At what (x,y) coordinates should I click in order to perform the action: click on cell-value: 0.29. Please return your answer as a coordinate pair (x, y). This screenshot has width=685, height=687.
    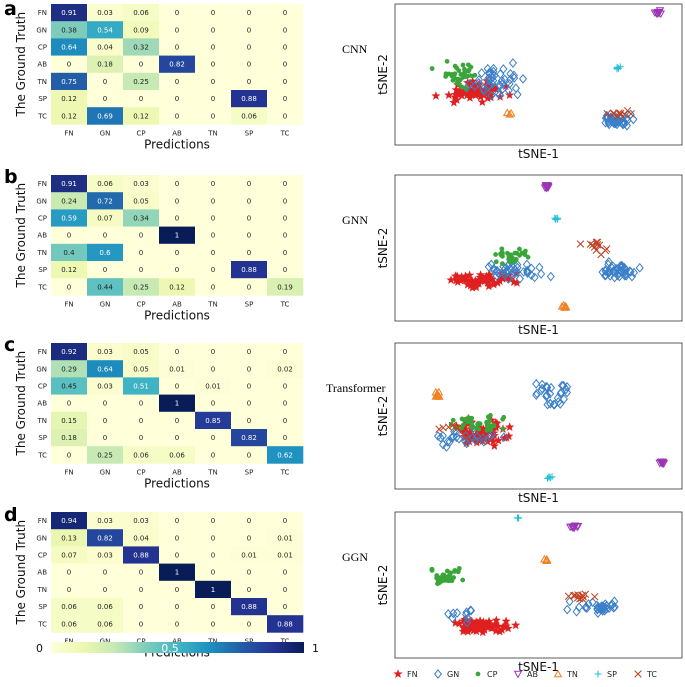
    Looking at the image, I should click on (69, 369).